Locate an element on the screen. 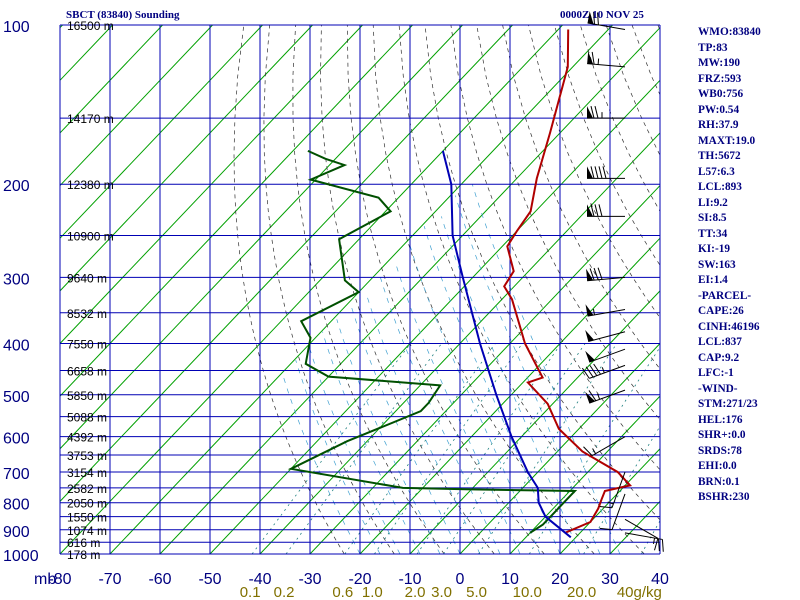 Image resolution: width=800 pixels, height=600 pixels. height-label: 9640 m is located at coordinates (87, 278).